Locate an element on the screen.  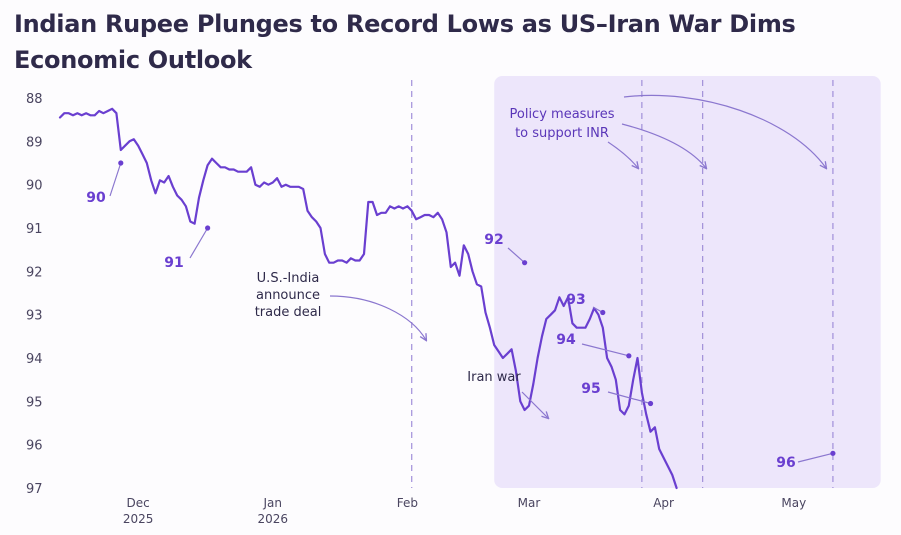
policy-label-line-1: to support INR is located at coordinates (562, 133).